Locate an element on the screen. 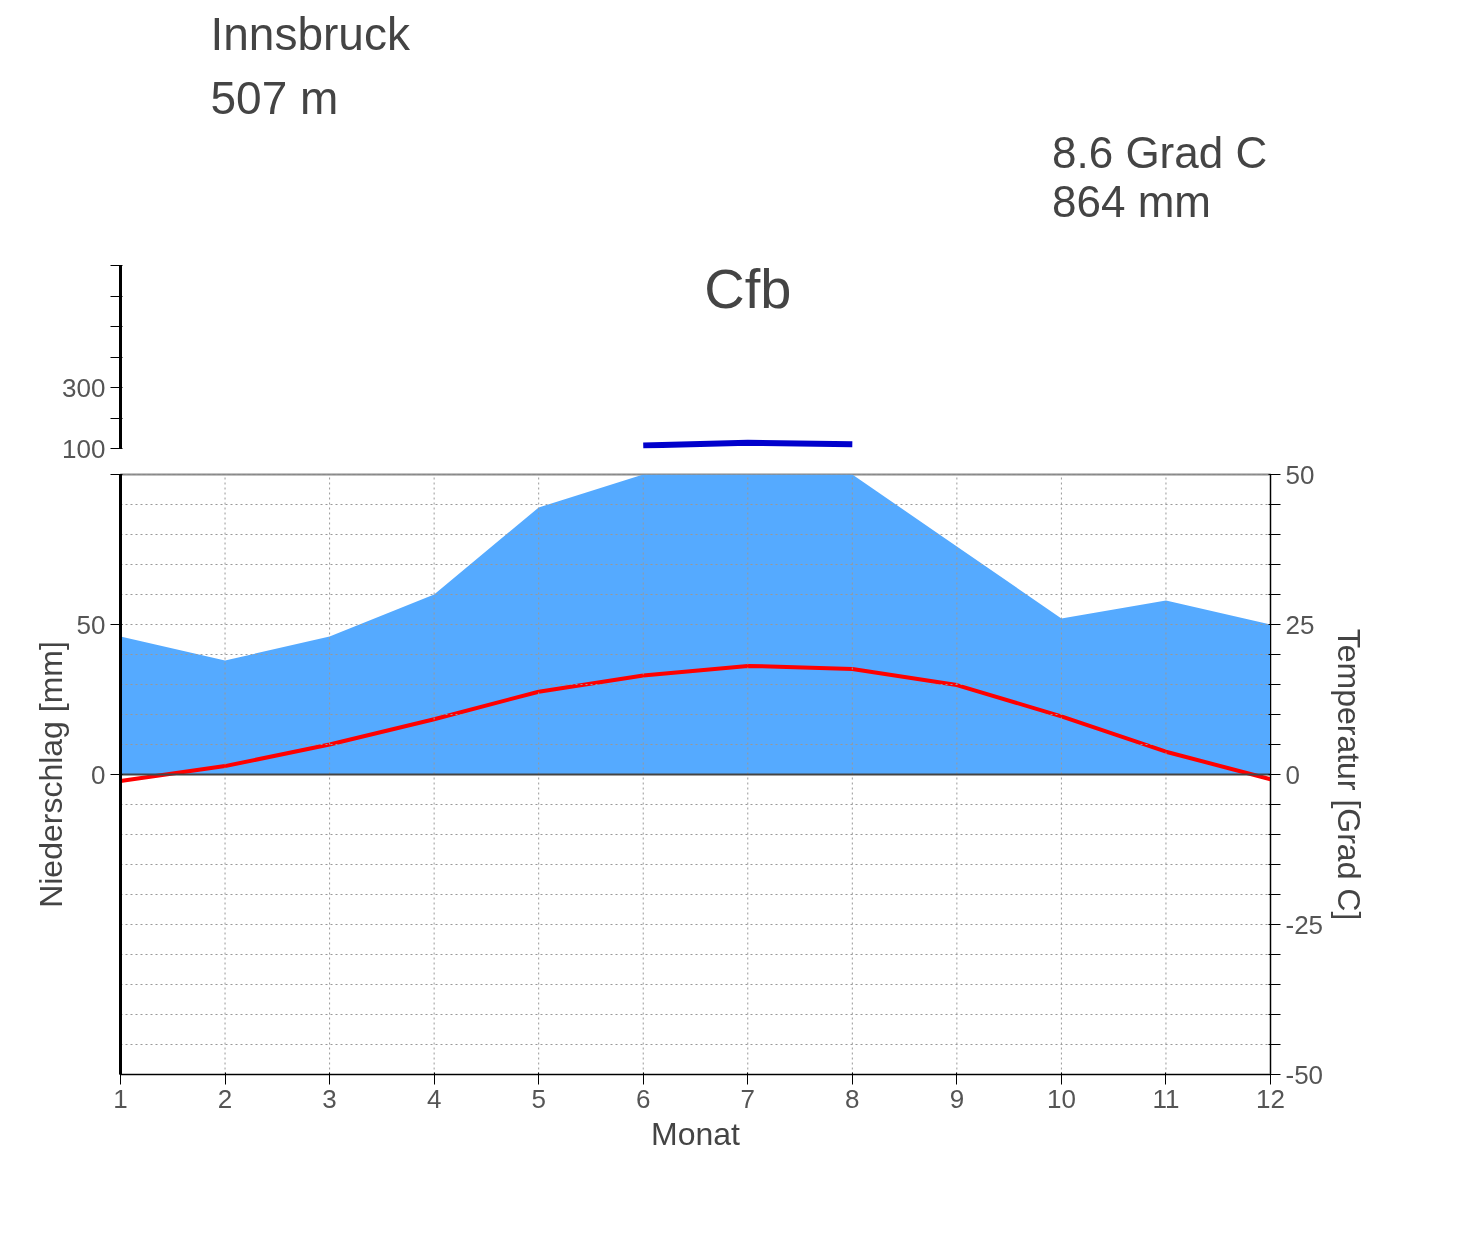 This screenshot has width=1457, height=1252. text: 8.6 Grad C is located at coordinates (1160, 152).